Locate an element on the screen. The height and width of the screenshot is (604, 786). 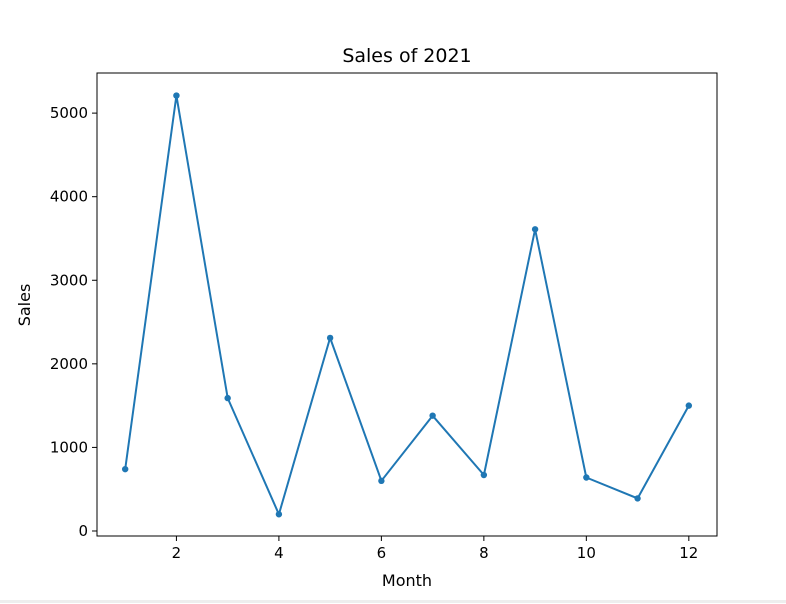
chart-title: Sales of 2021 is located at coordinates (406, 56).